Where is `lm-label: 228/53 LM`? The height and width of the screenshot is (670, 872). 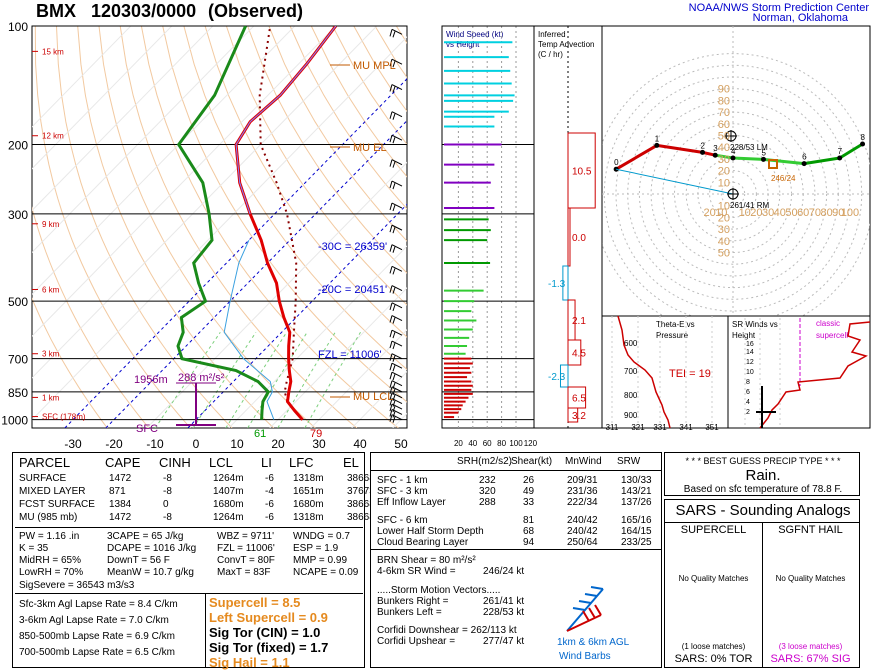
lm-label: 228/53 LM is located at coordinates (749, 147).